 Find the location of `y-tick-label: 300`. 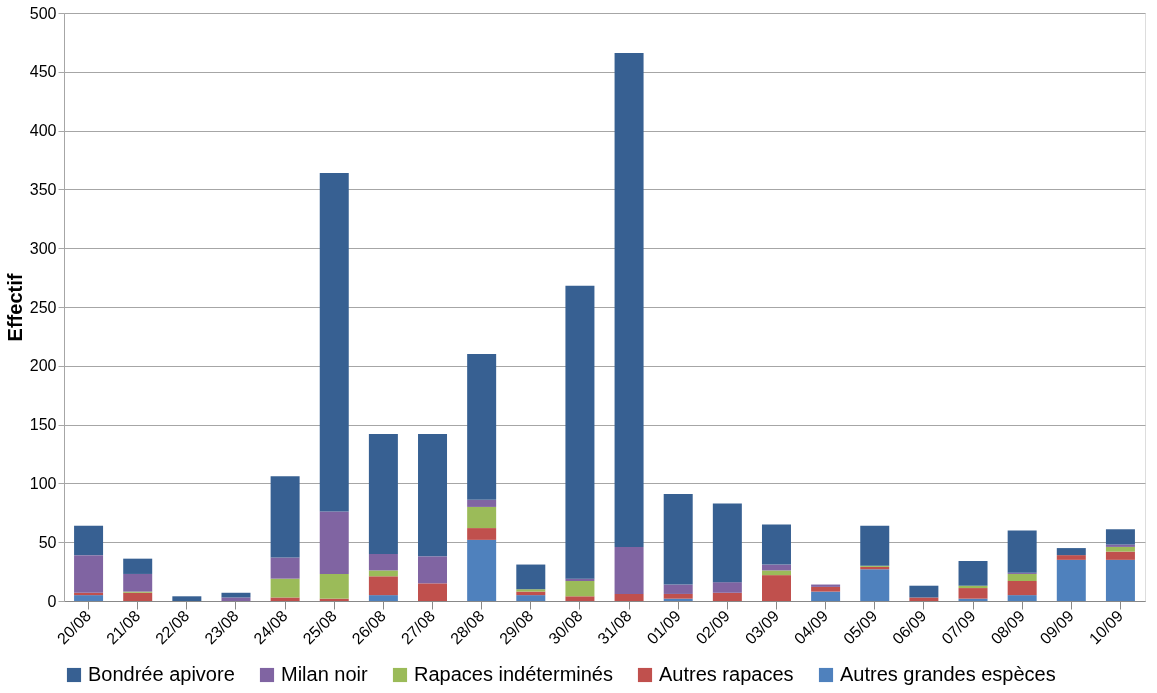

y-tick-label: 300 is located at coordinates (43, 248).